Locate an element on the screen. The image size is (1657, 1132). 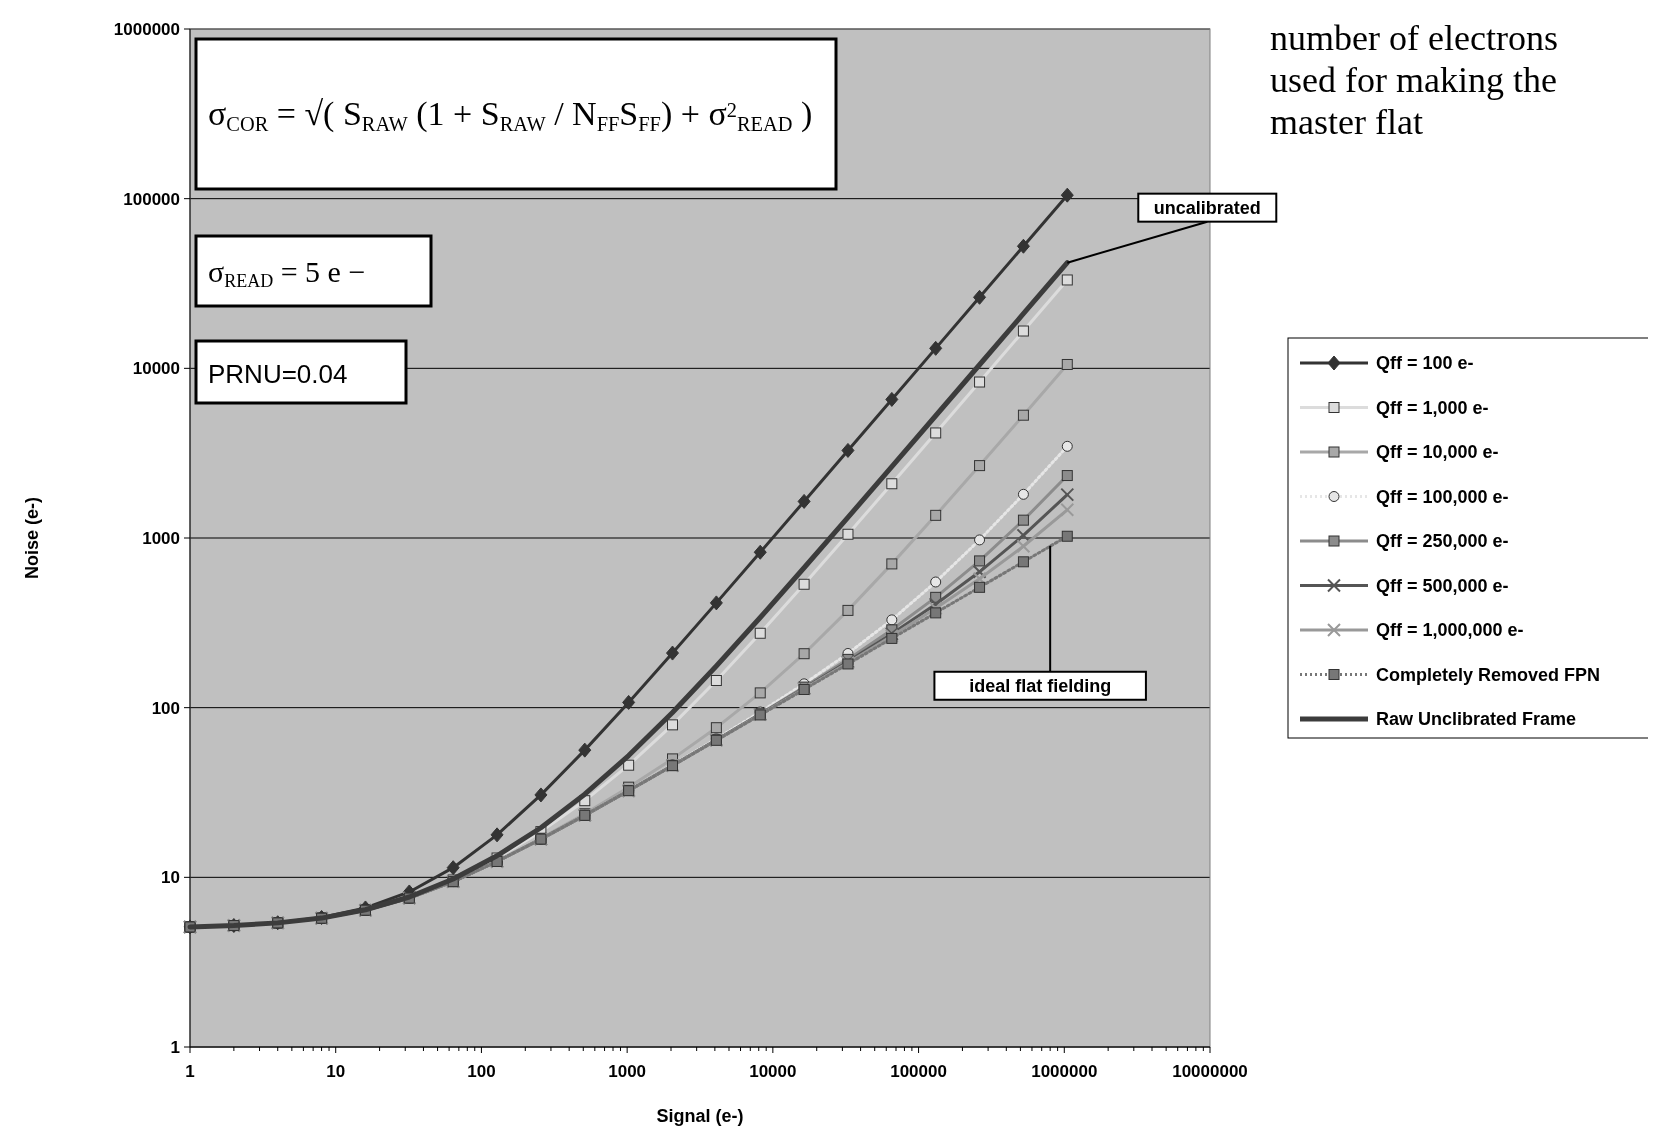
y-tick-label: 1000000 is located at coordinates (146, 29).